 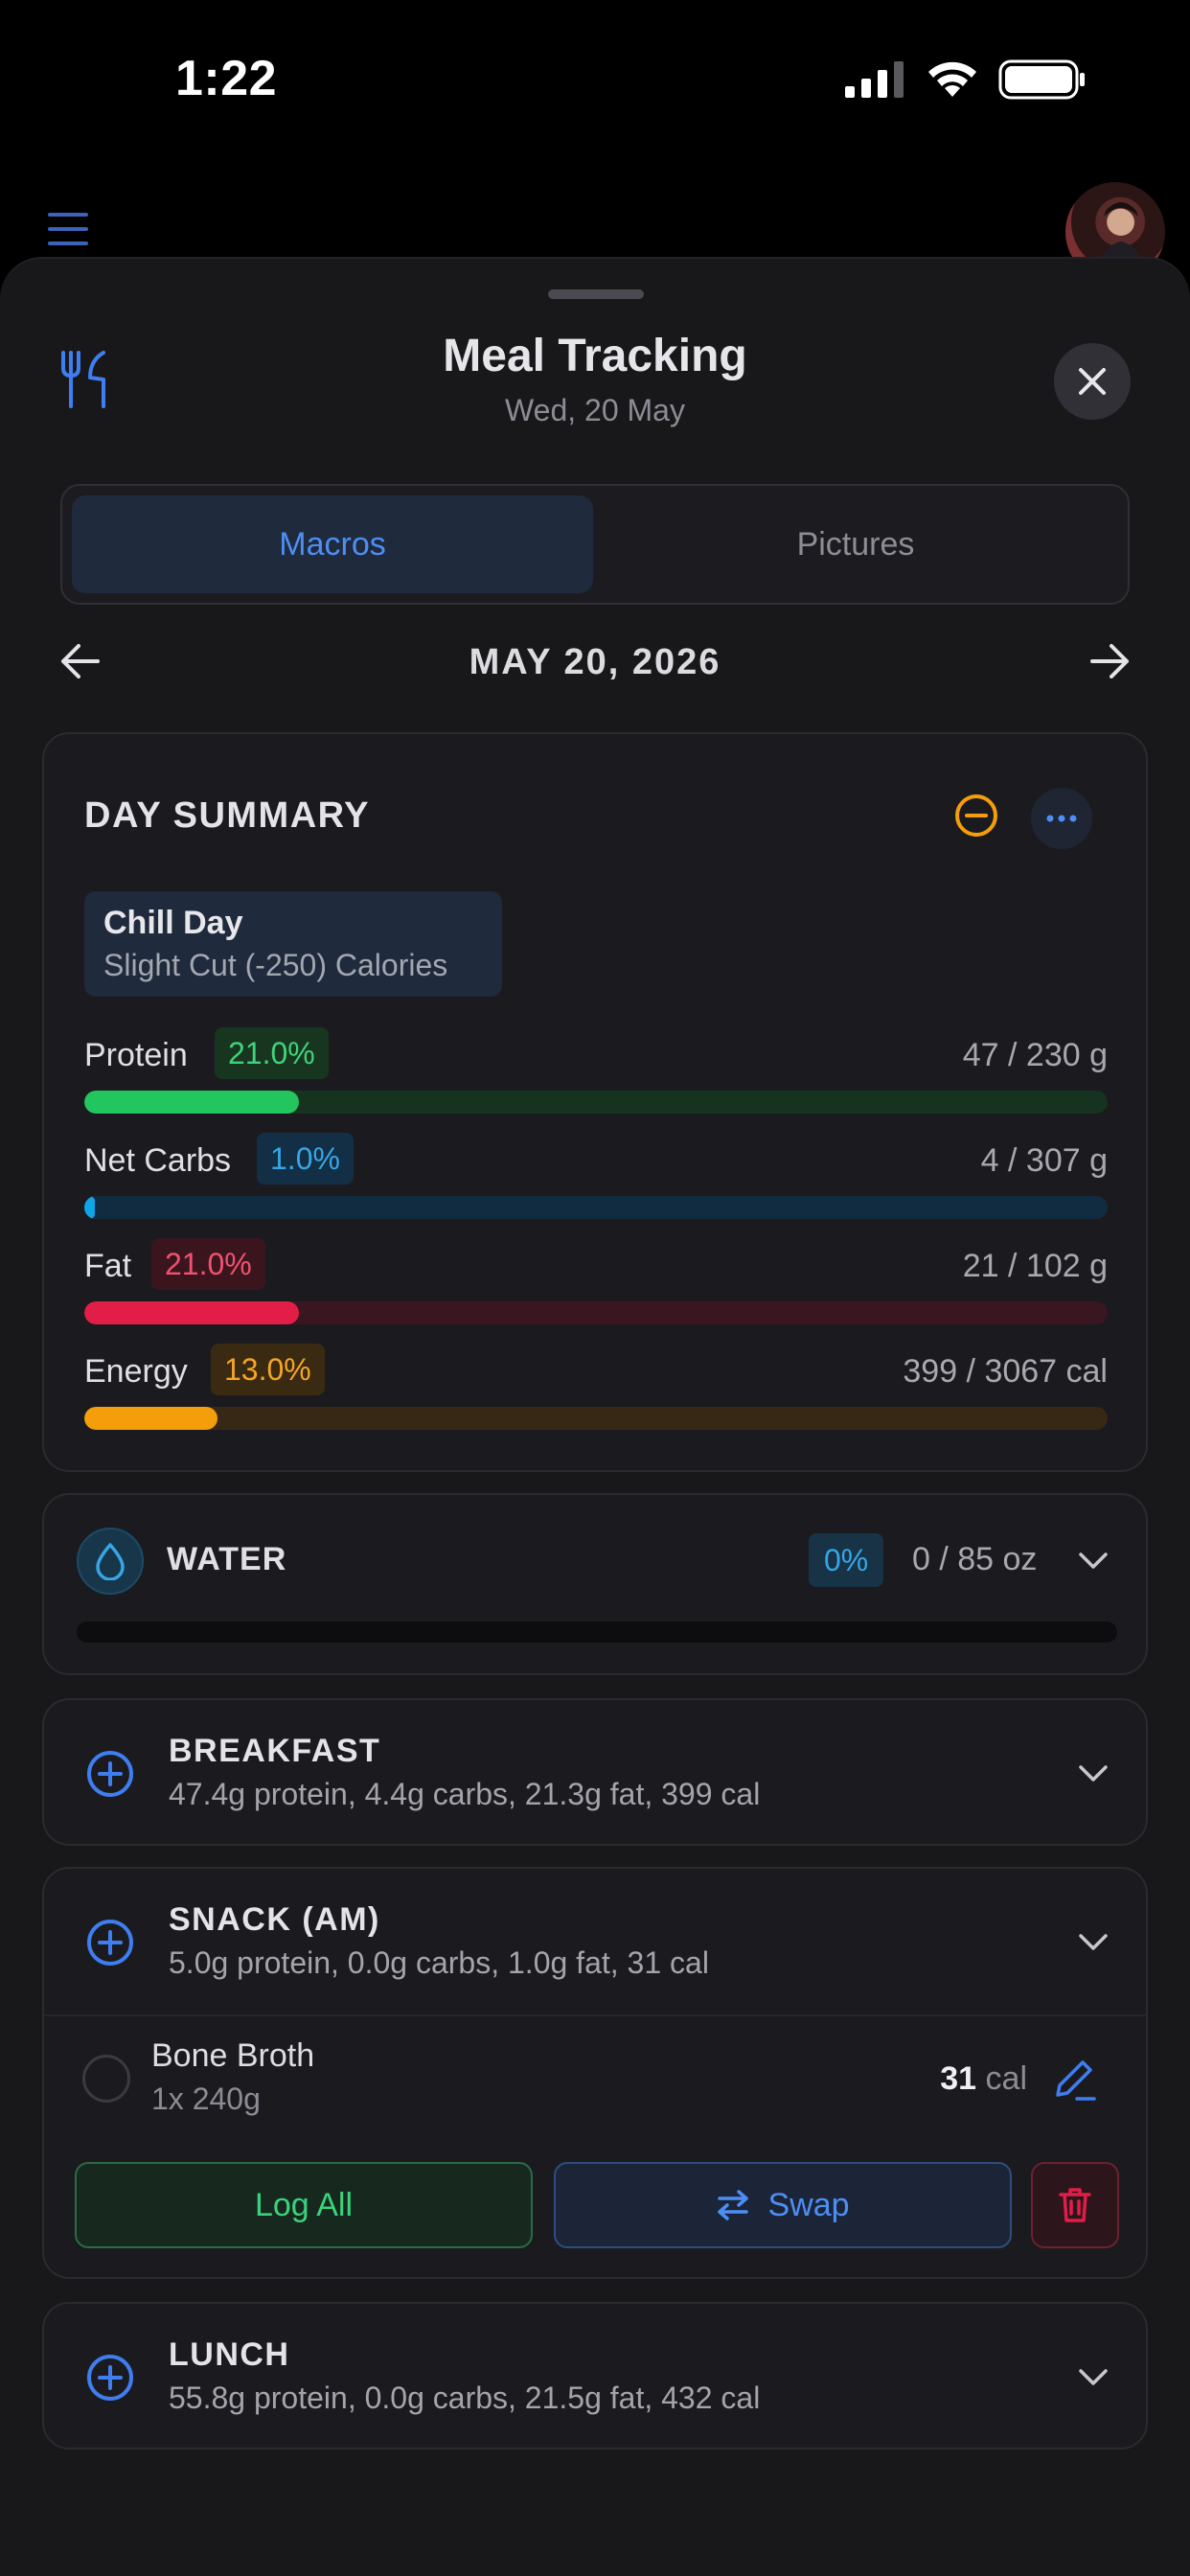 I want to click on more-options-button, so click(x=1062, y=818).